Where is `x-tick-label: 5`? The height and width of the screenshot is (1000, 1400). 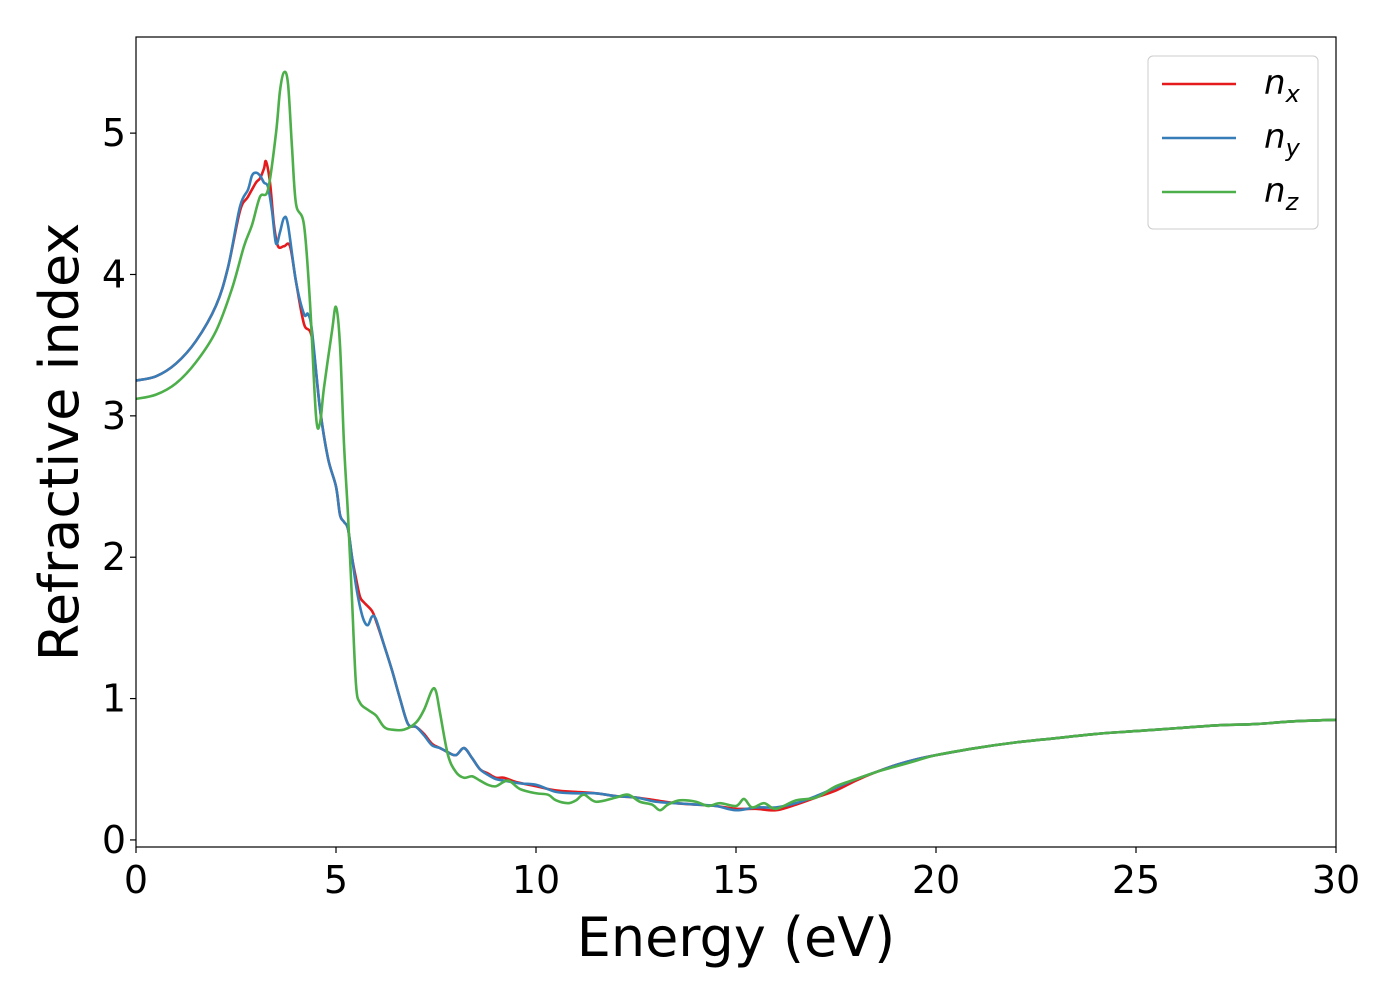
x-tick-label: 5 is located at coordinates (336, 880).